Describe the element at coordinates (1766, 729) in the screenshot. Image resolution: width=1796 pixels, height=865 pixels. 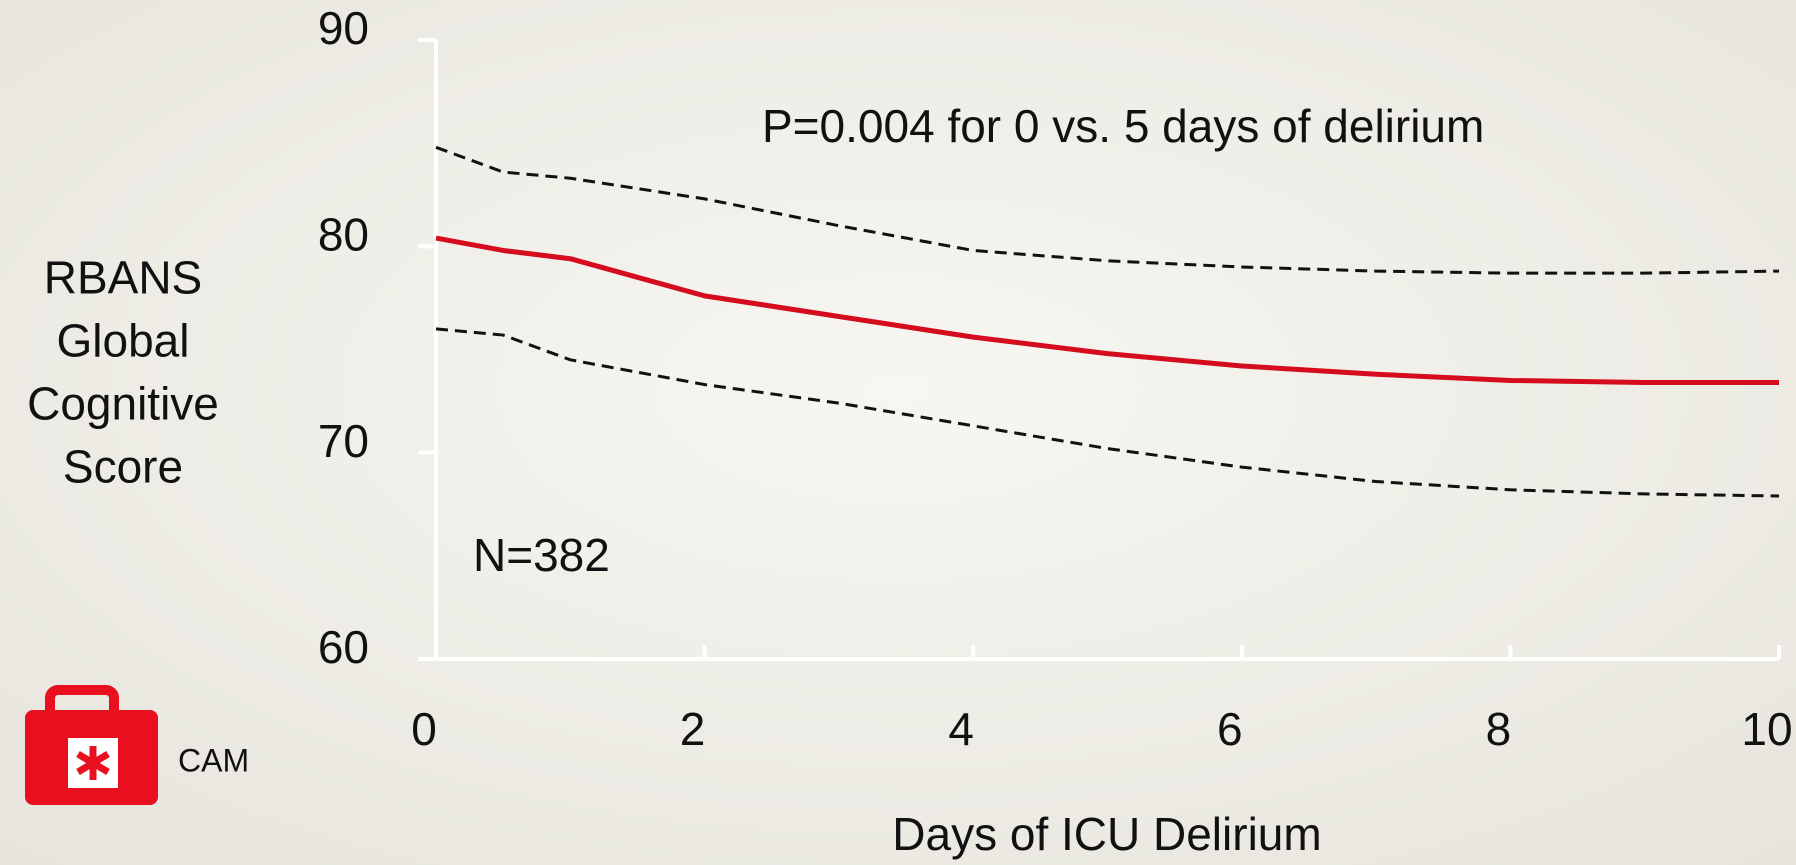
I see `x-tick-label: 10` at that location.